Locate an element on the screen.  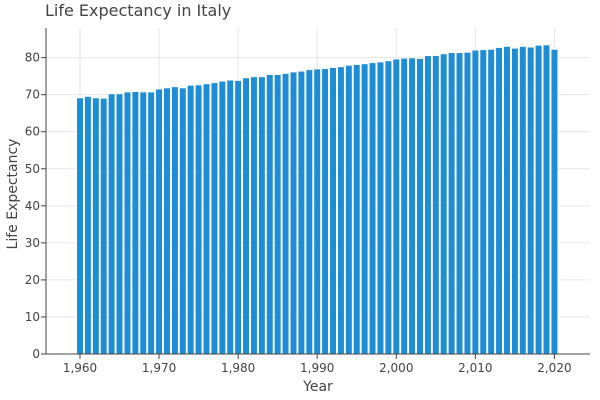
bar-1969 is located at coordinates (151, 223).